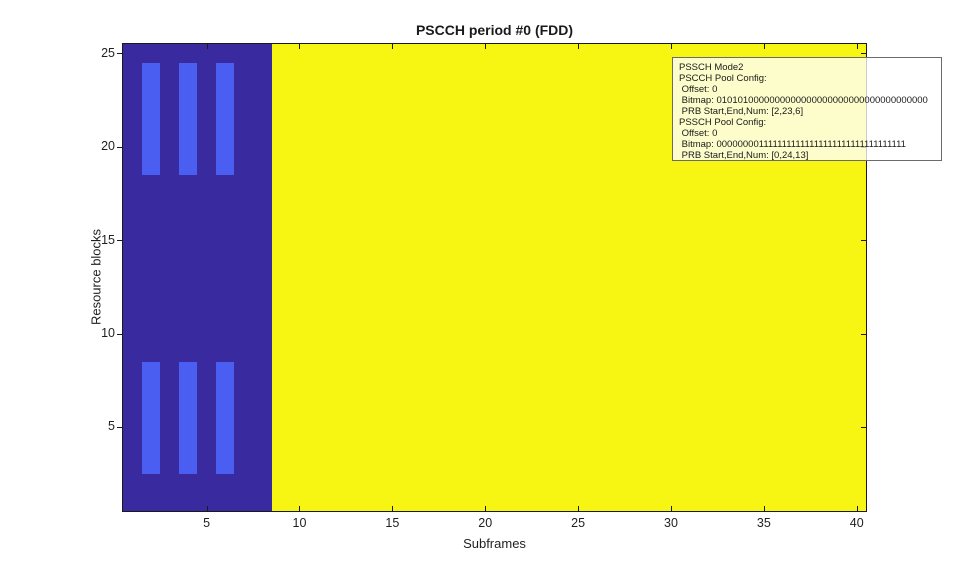  What do you see at coordinates (711, 67) in the screenshot?
I see `config-line: PSSCH Mode2` at bounding box center [711, 67].